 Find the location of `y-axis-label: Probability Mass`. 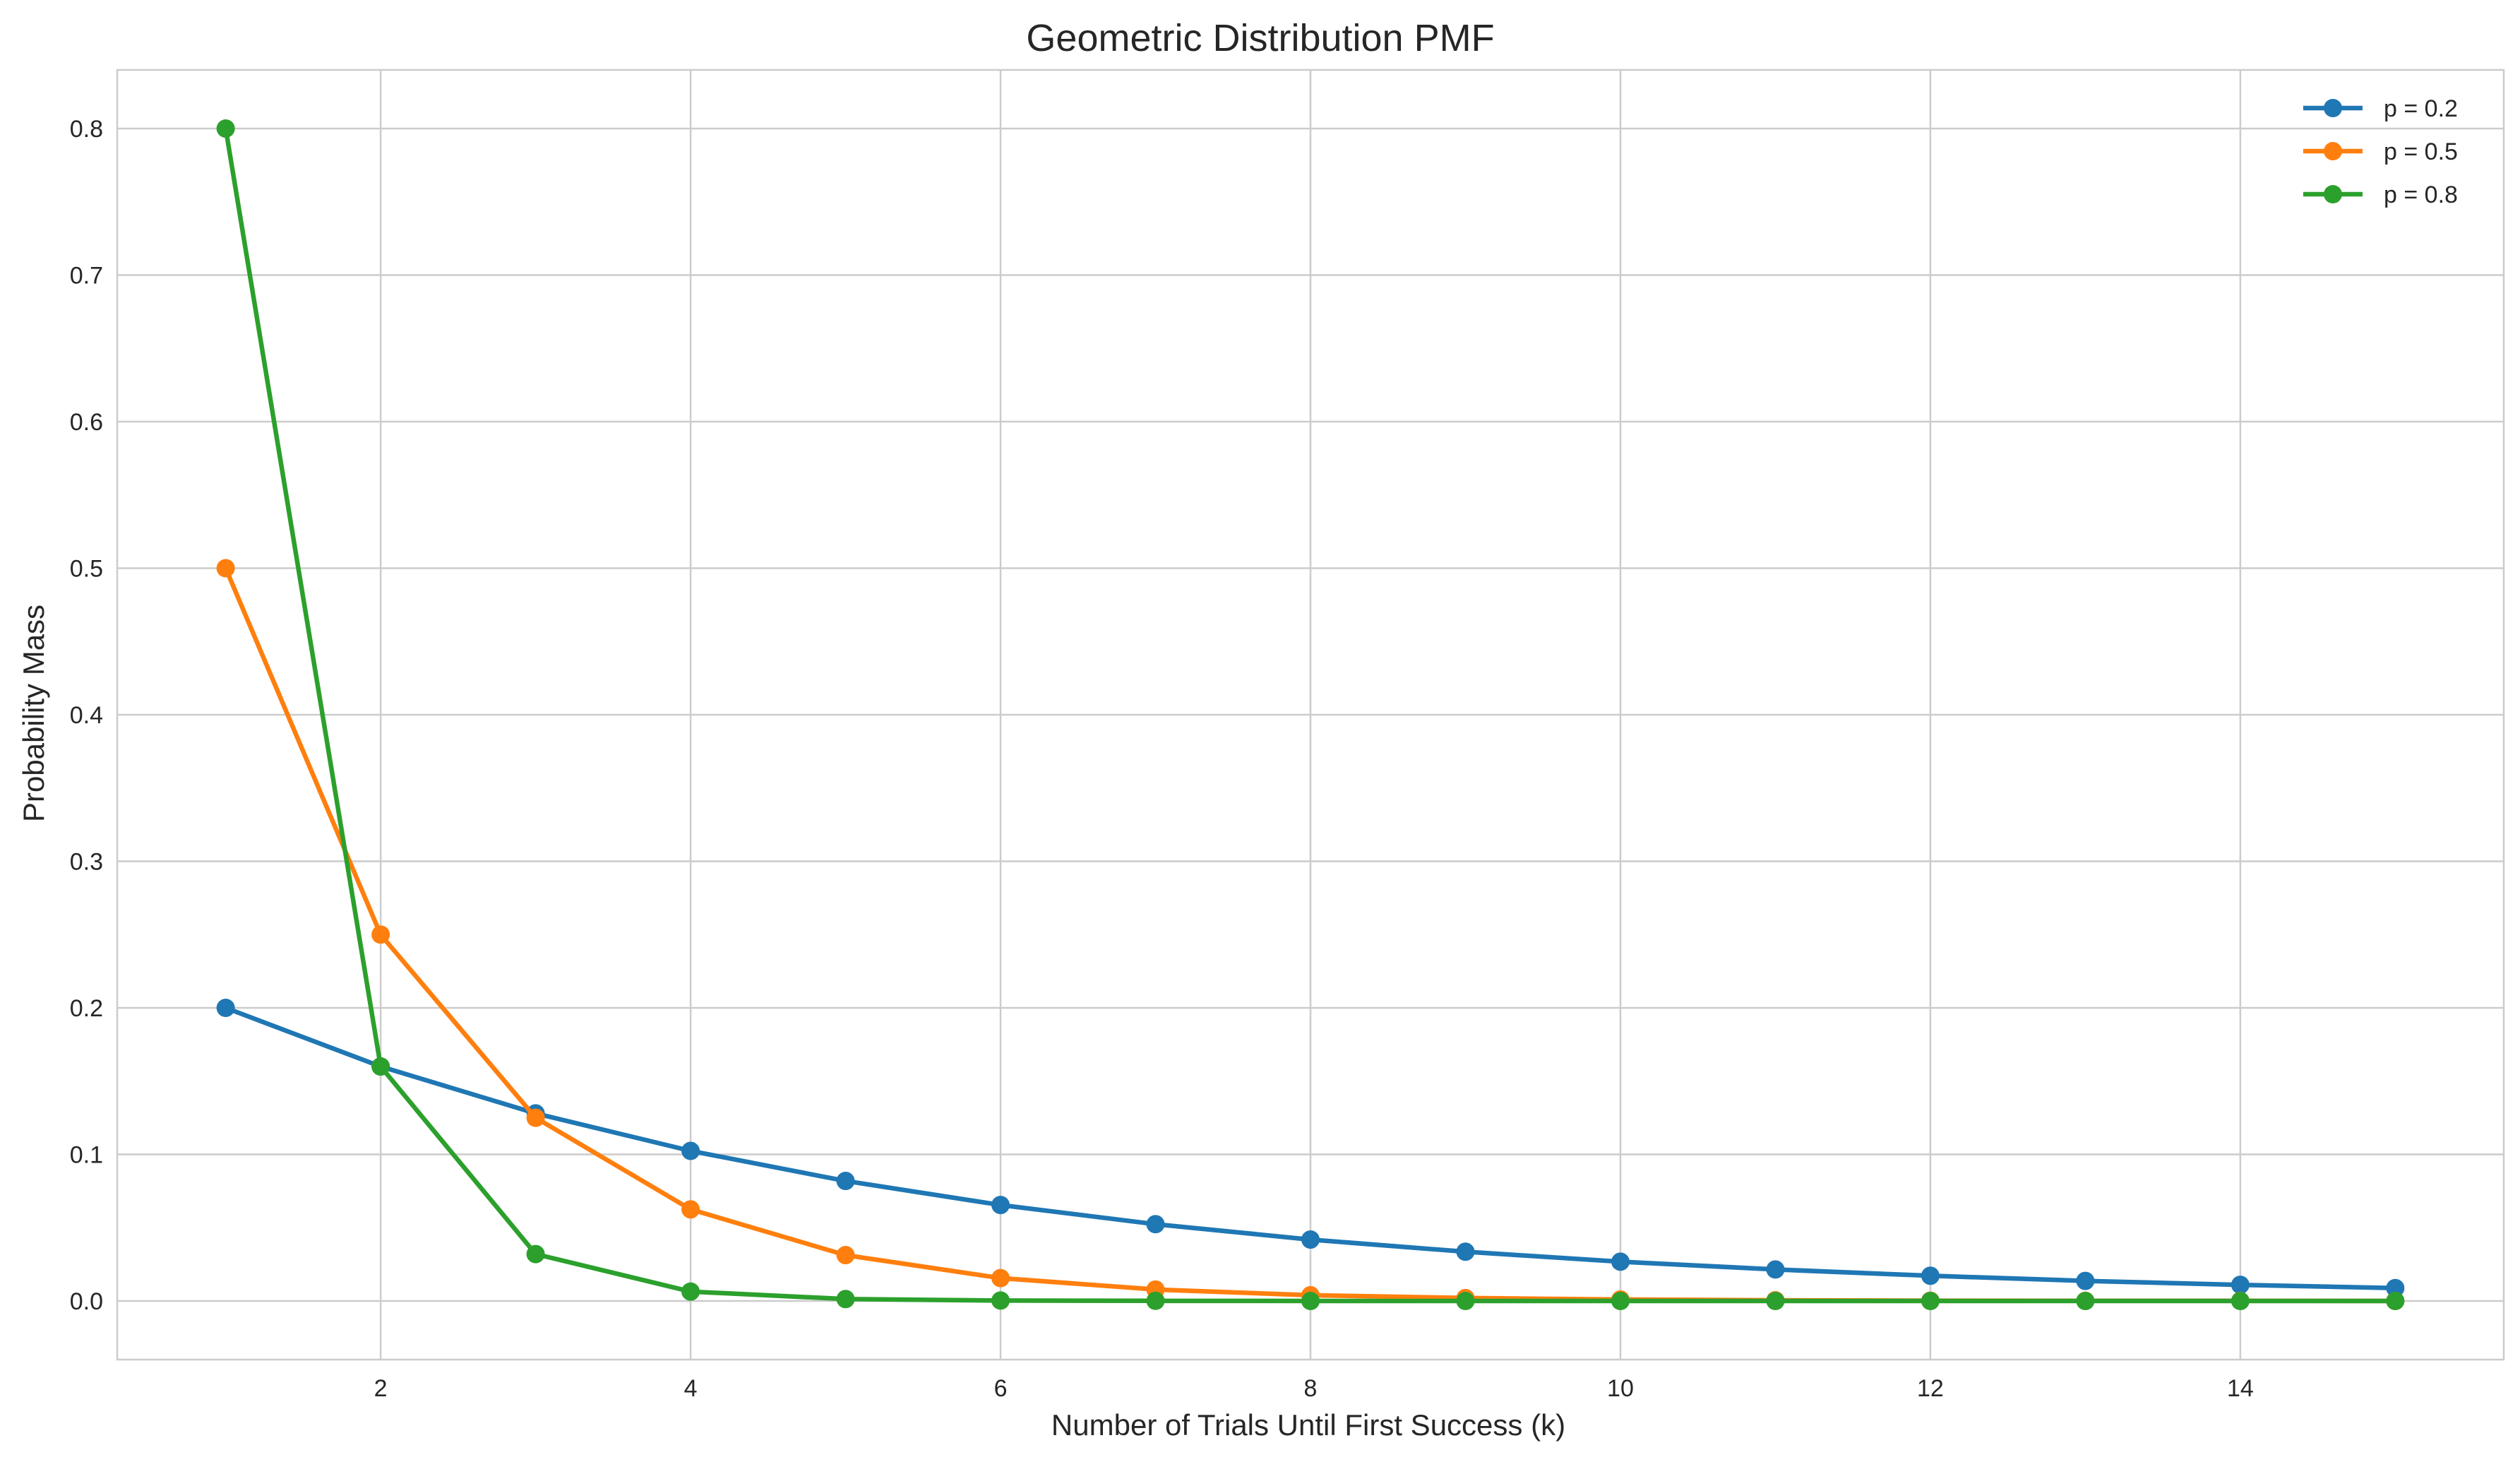

y-axis-label: Probability Mass is located at coordinates (34, 713).